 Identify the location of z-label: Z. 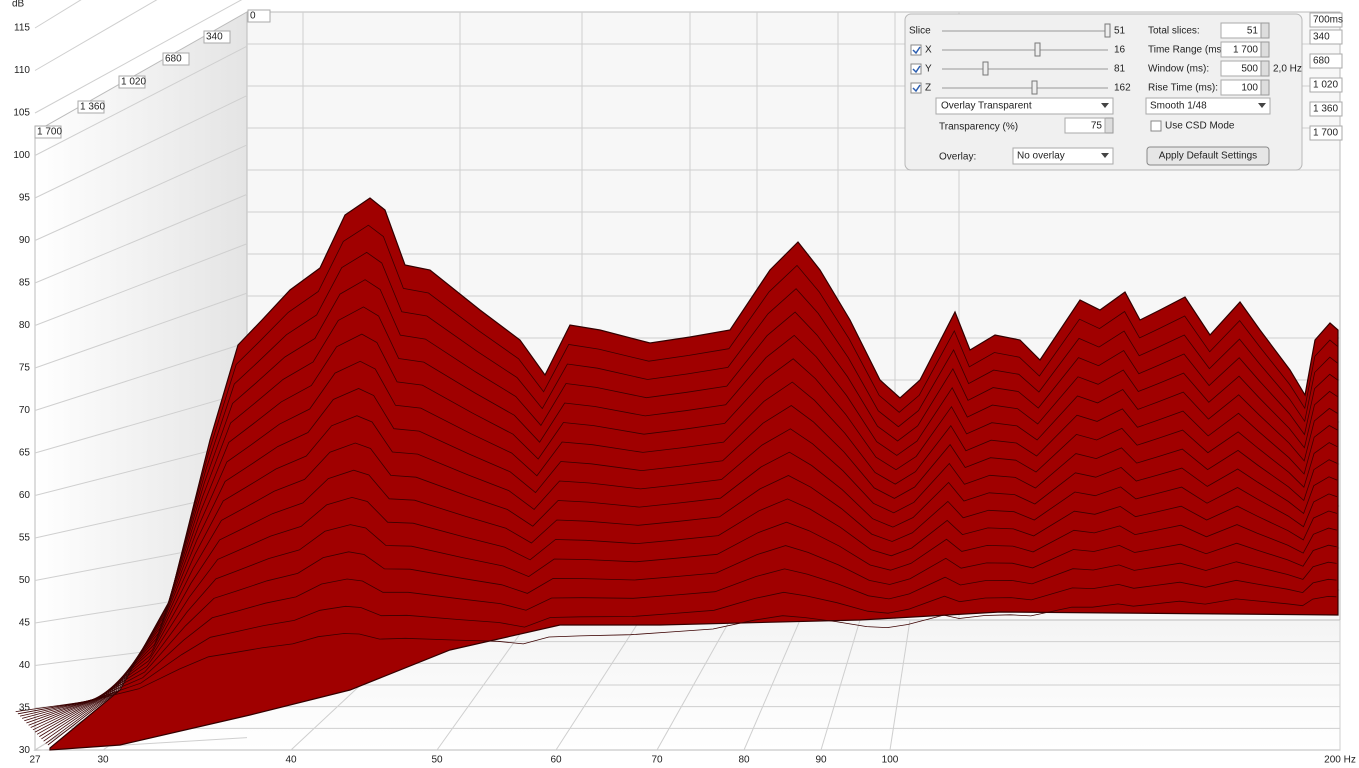
(928, 88).